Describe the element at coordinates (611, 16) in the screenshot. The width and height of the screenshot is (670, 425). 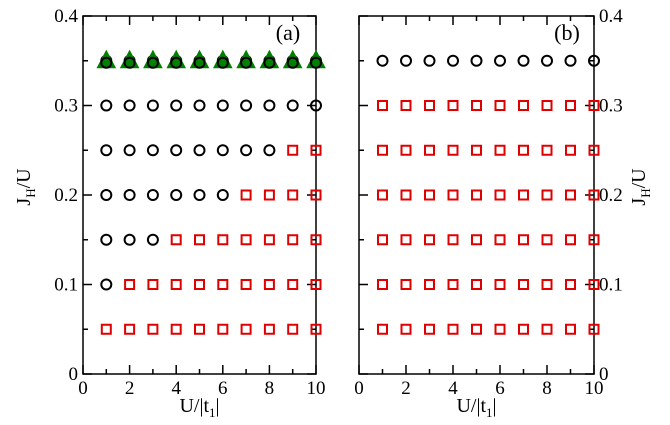
I see `y-tick-label: 0.4` at that location.